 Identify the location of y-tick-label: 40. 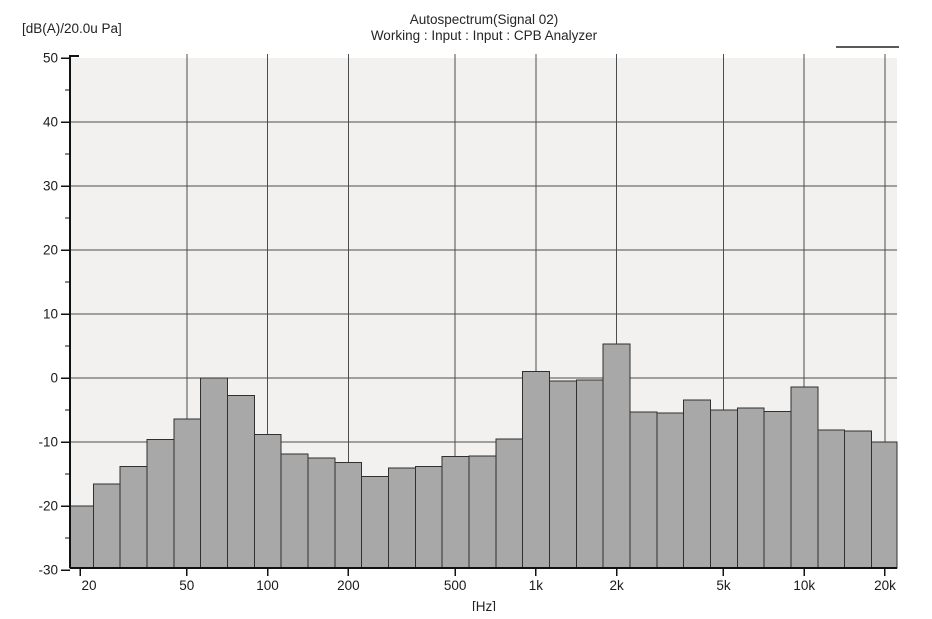
(50, 122).